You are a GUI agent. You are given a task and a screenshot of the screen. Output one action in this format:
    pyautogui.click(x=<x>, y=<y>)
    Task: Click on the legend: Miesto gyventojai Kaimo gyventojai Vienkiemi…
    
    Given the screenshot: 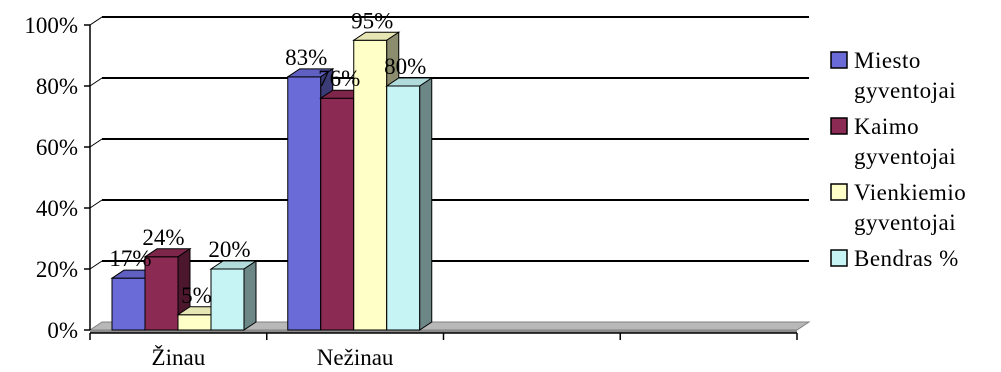 What is the action you would take?
    pyautogui.click(x=898, y=159)
    